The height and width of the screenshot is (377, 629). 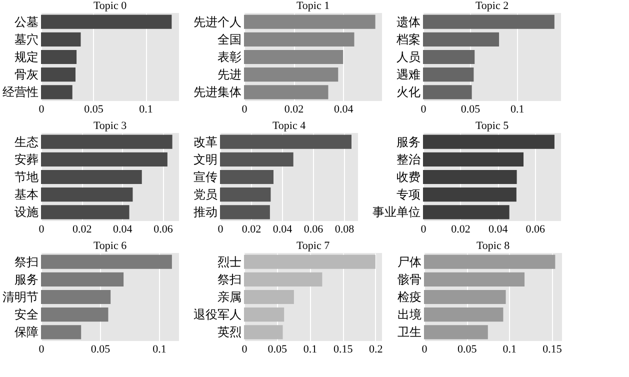 I want to click on y-tick-label: 档案, so click(x=408, y=39).